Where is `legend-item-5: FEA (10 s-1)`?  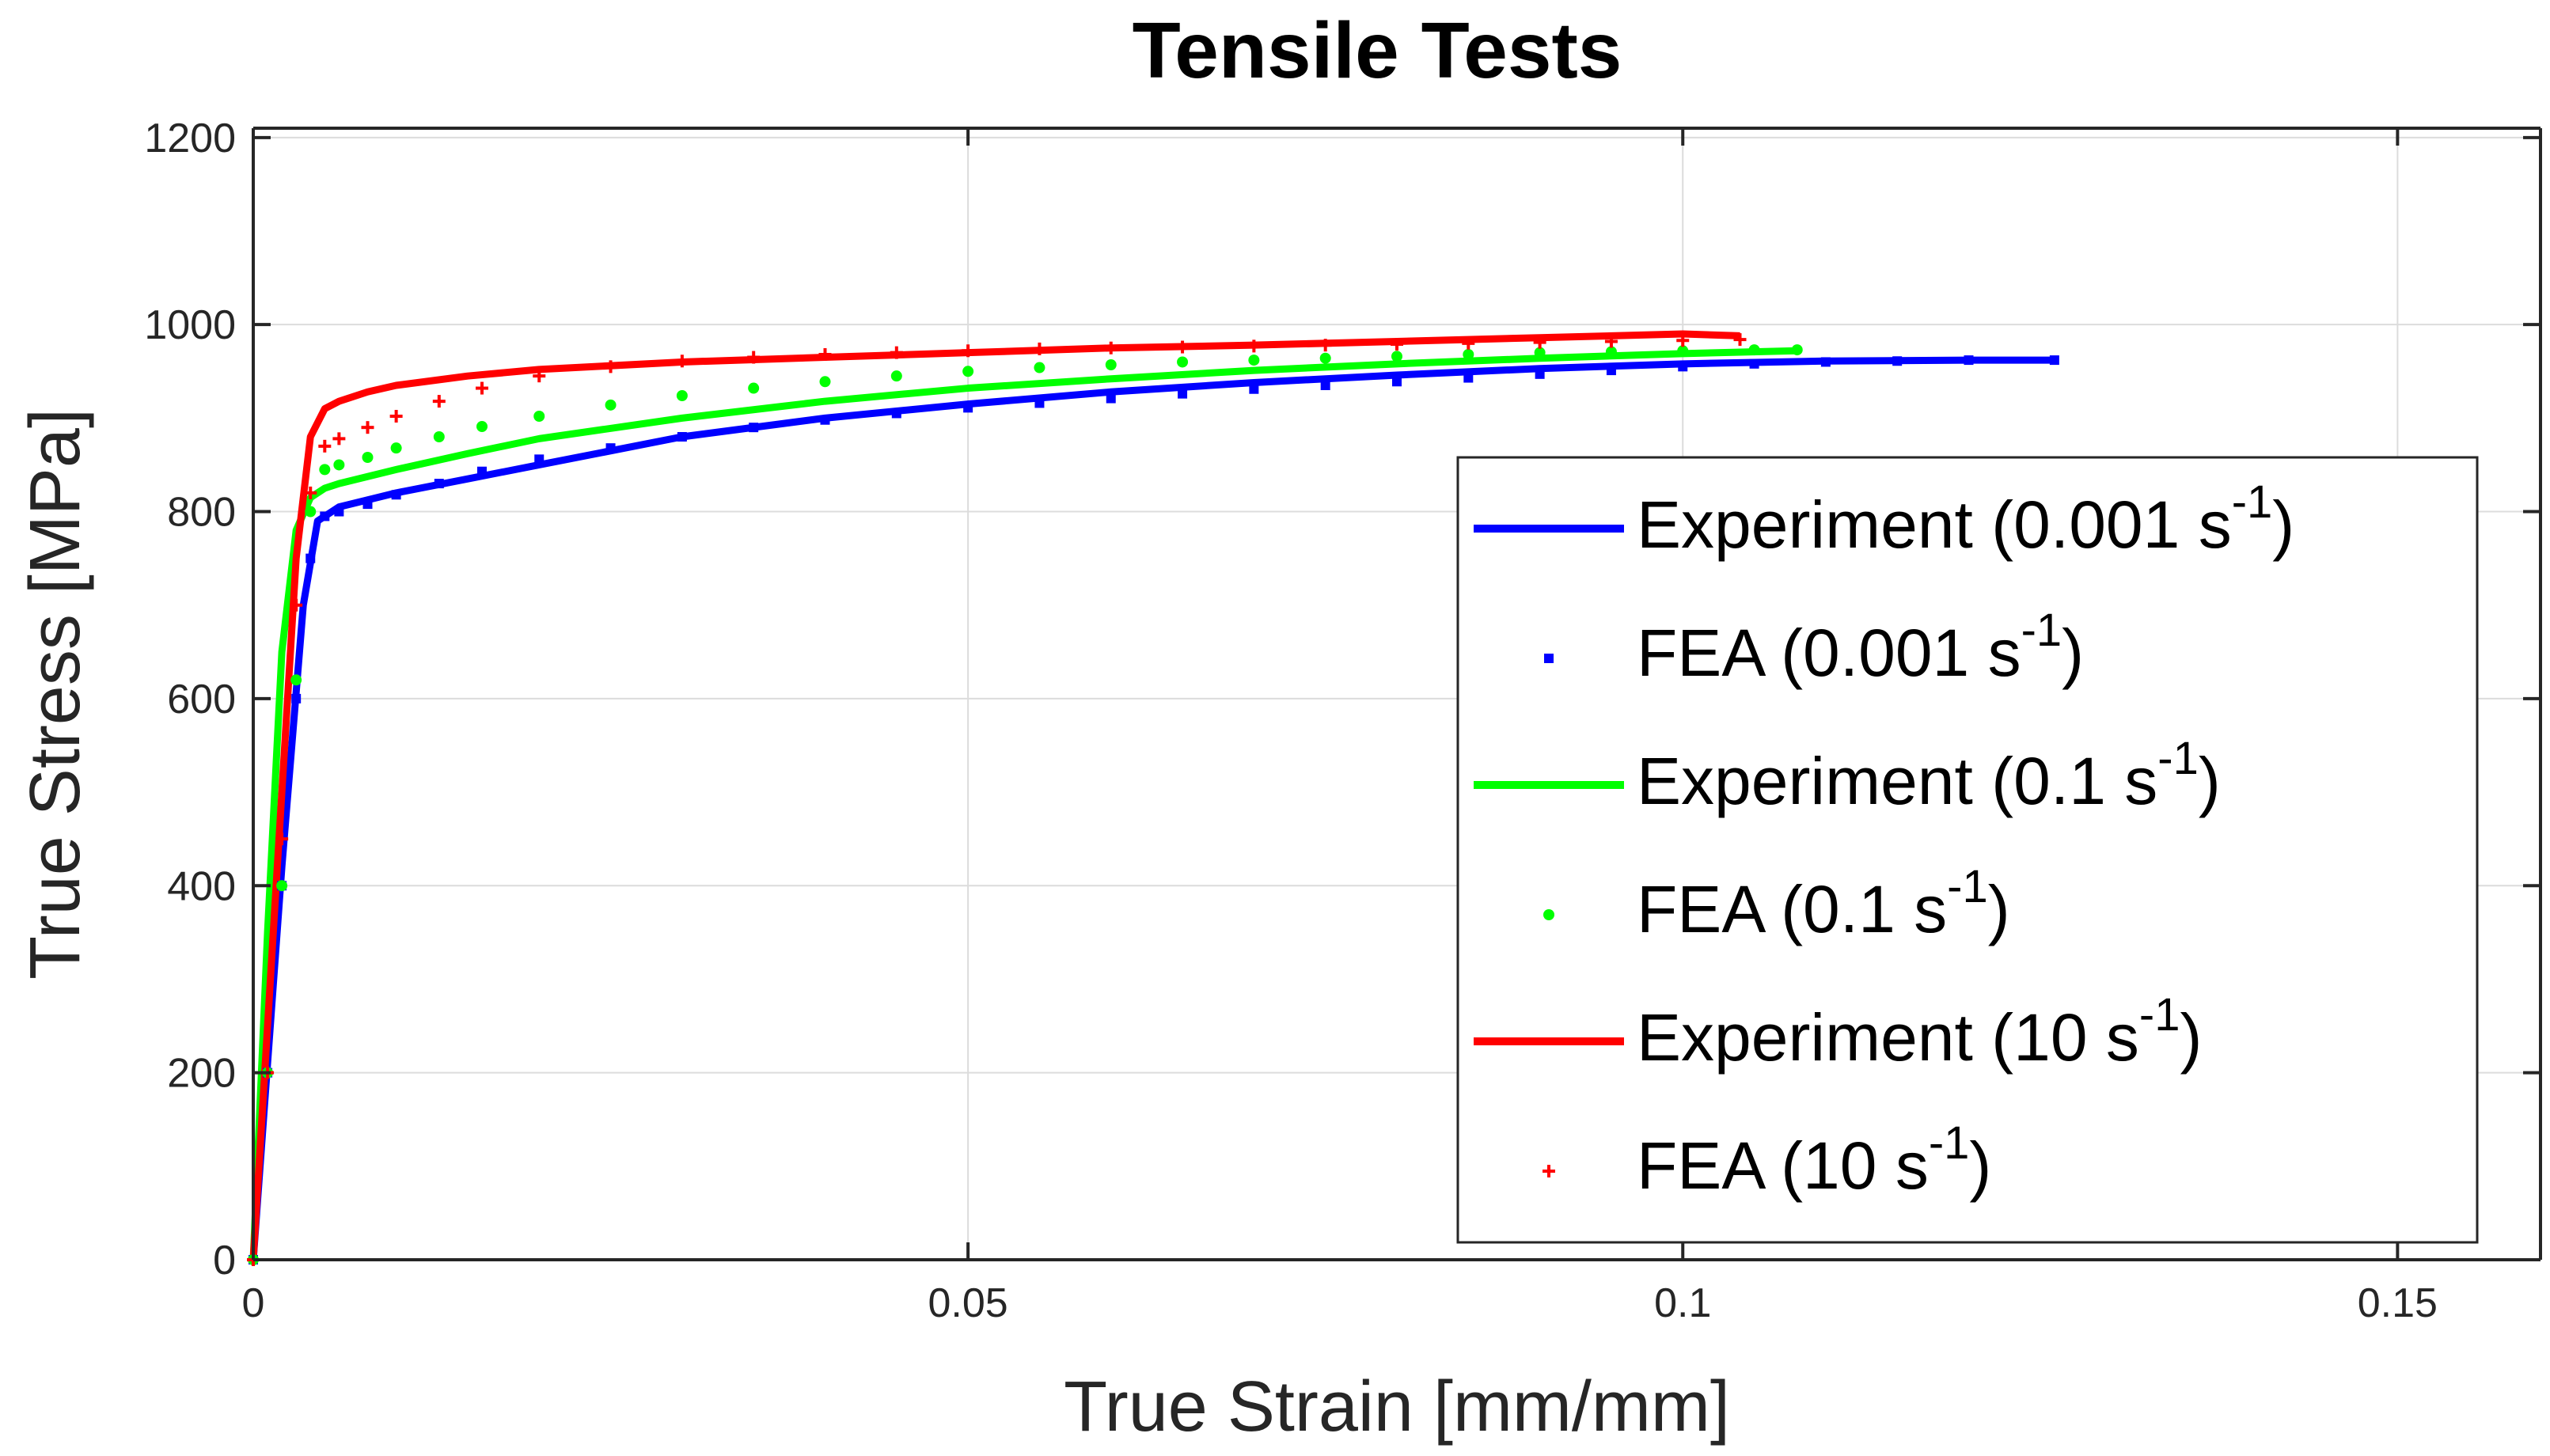
legend-item-5: FEA (10 s-1) is located at coordinates (1767, 1160).